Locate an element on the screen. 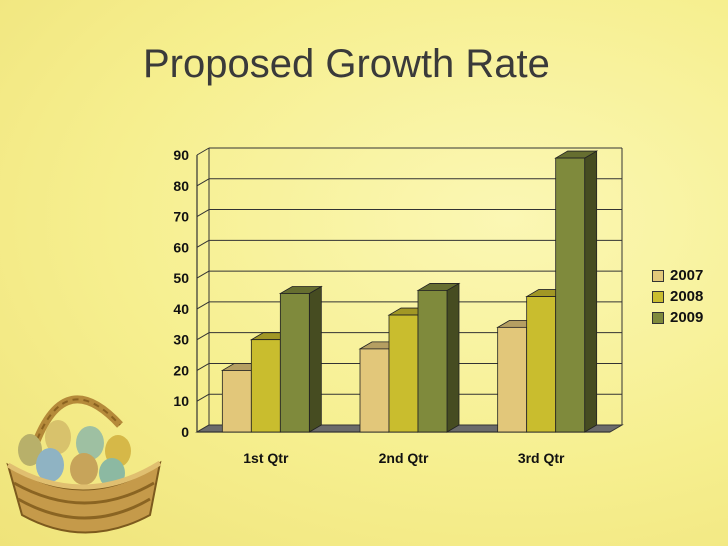 The width and height of the screenshot is (728, 546). legend-item: 2008 is located at coordinates (677, 296).